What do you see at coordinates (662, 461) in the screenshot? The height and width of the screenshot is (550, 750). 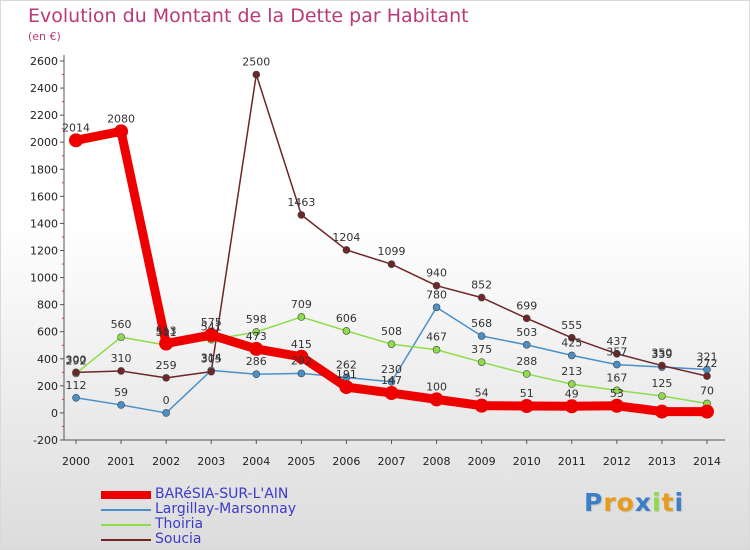 I see `x-tick-label: 2013` at bounding box center [662, 461].